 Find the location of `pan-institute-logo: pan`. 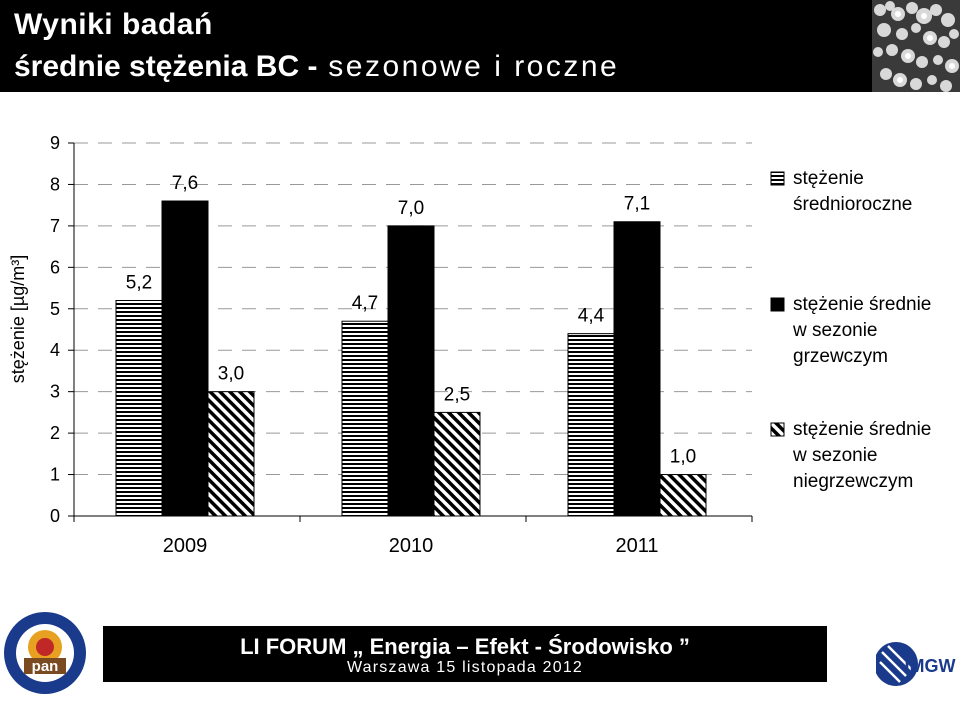

pan-institute-logo: pan is located at coordinates (45, 653).